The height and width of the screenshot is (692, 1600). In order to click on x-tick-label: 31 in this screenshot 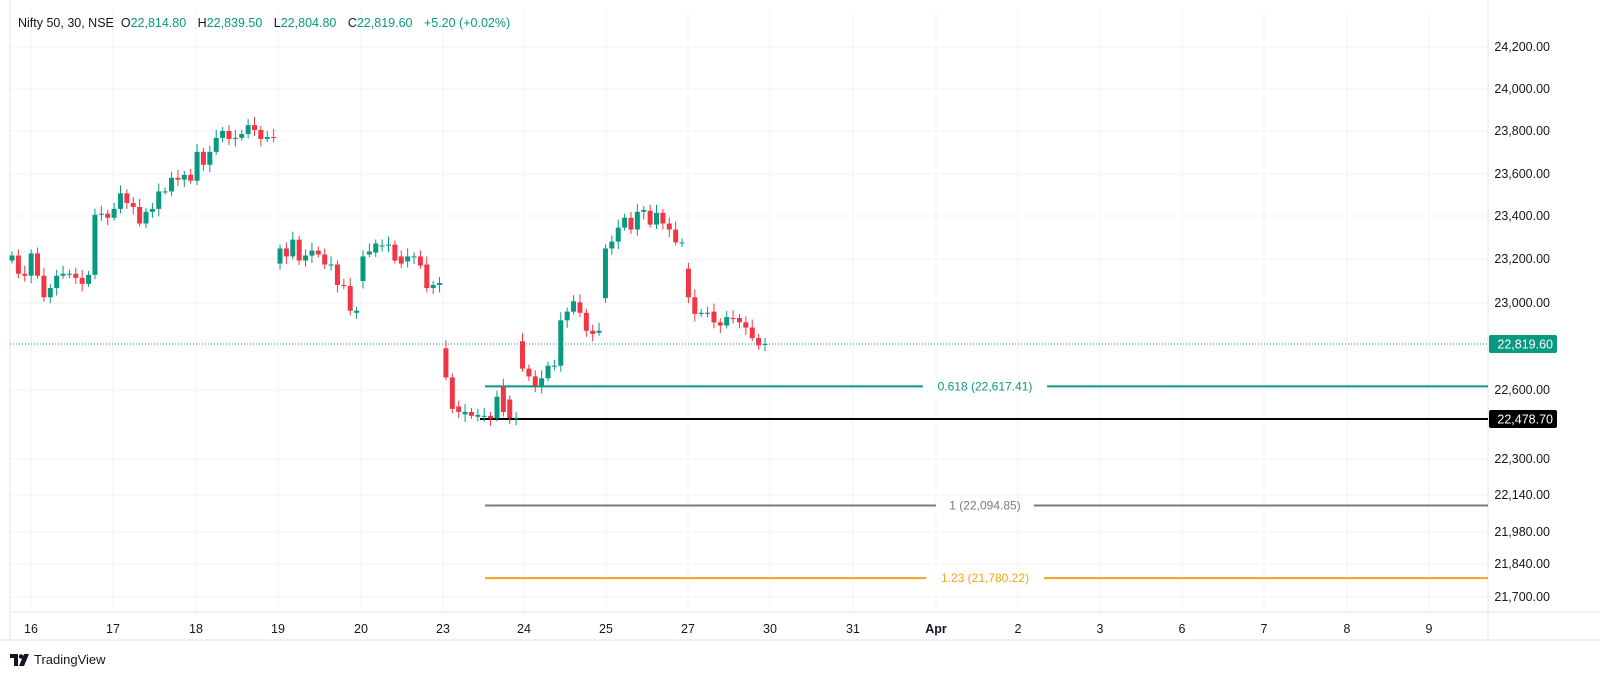, I will do `click(853, 629)`.